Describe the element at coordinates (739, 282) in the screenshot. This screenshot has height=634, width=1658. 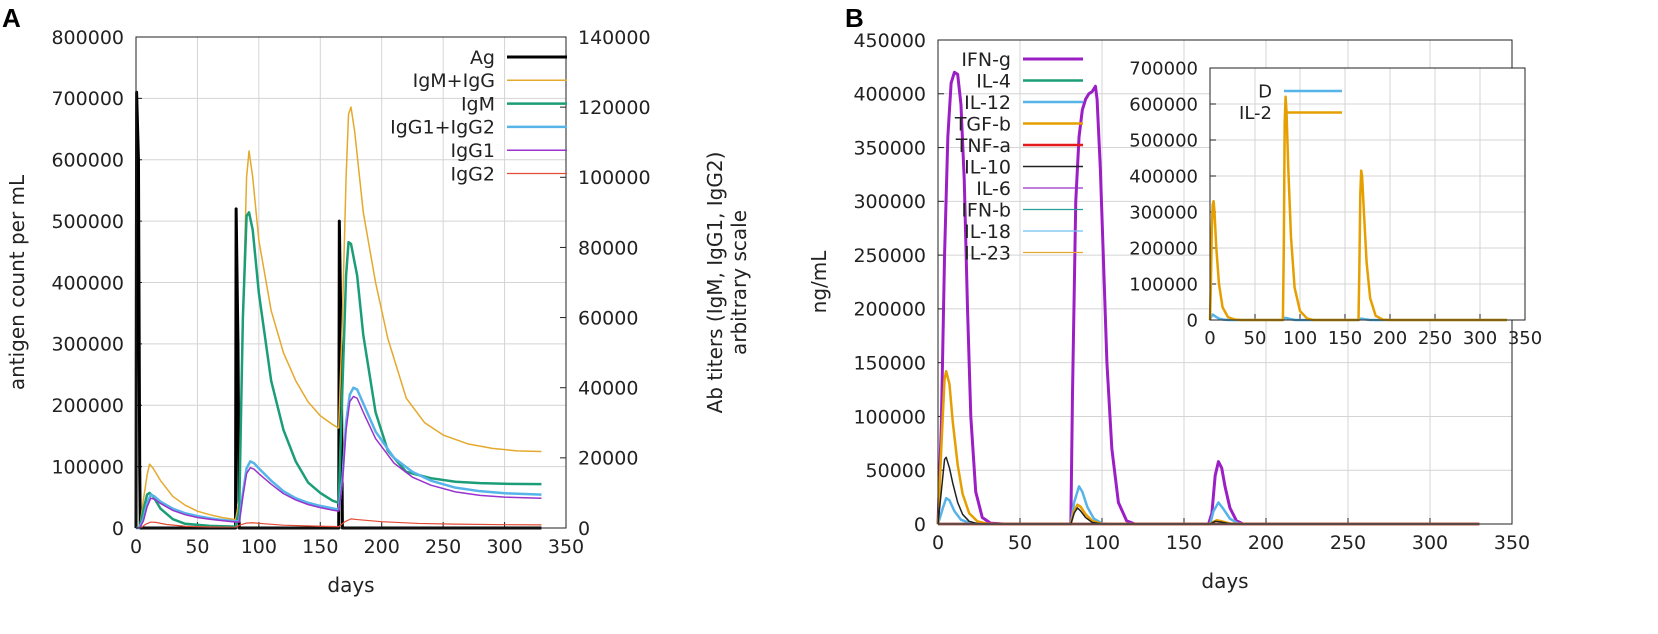
I see `y2-axis-label-line2: arbitrary scale` at that location.